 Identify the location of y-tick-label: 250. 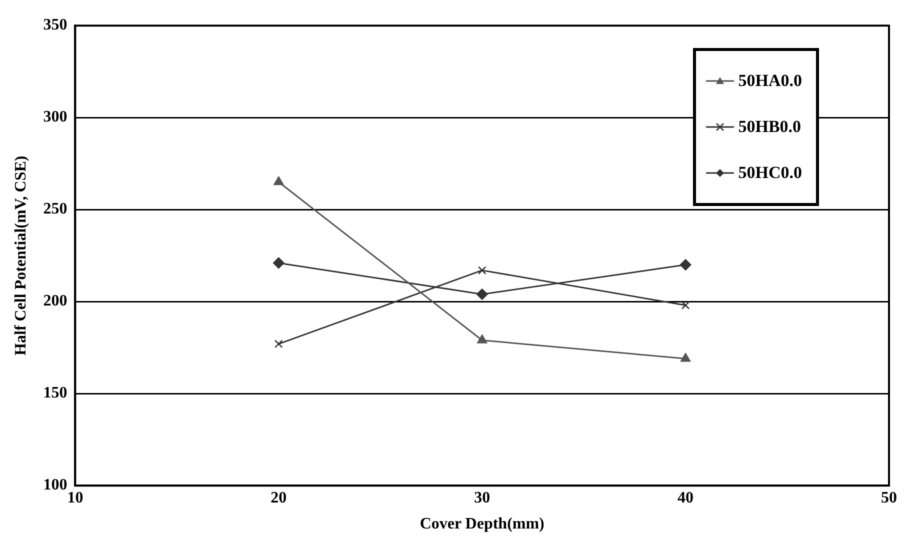
(55, 209).